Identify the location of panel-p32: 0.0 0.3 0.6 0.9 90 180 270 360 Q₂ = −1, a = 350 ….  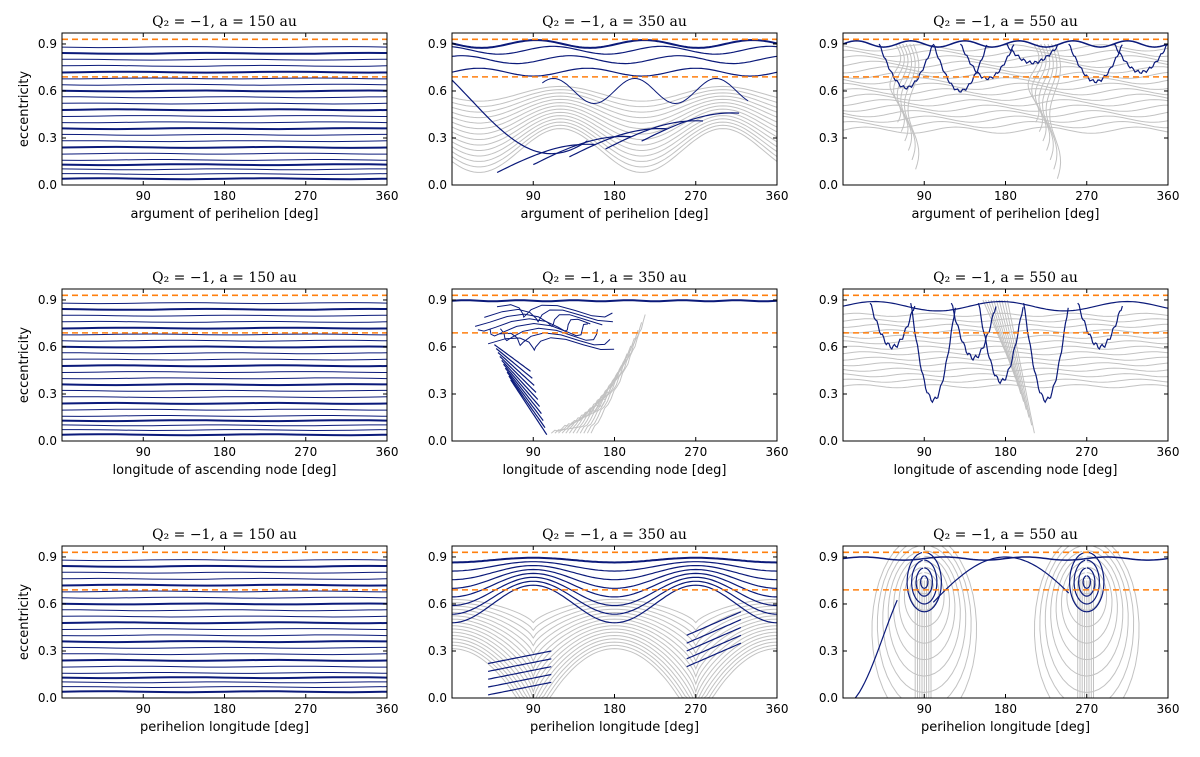
(608, 631).